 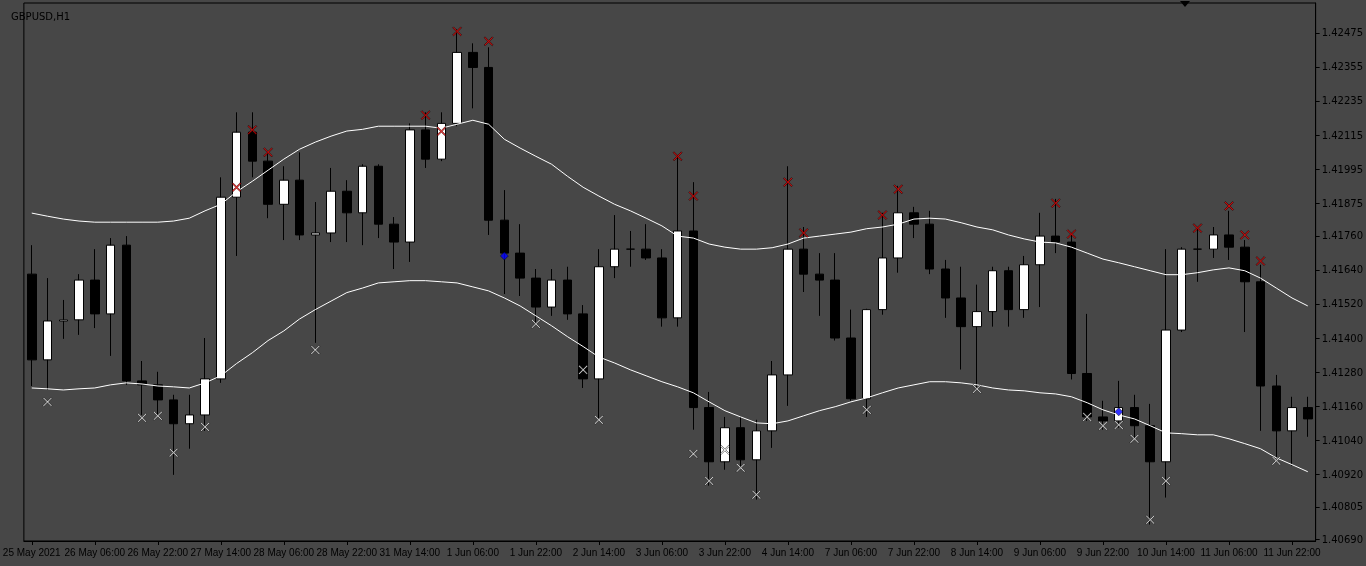 What do you see at coordinates (788, 552) in the screenshot?
I see `x-tick-label: 4 Jun 14:00` at bounding box center [788, 552].